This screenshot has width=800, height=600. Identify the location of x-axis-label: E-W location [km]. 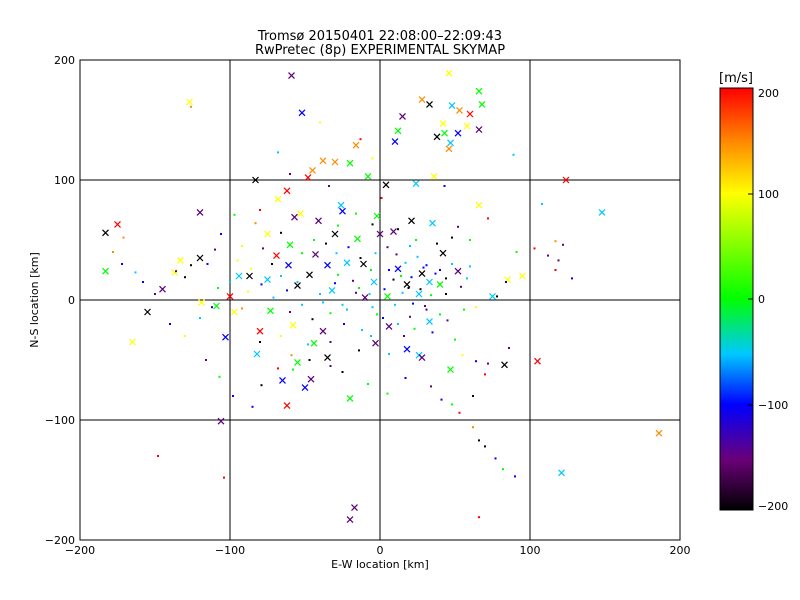
(380, 564).